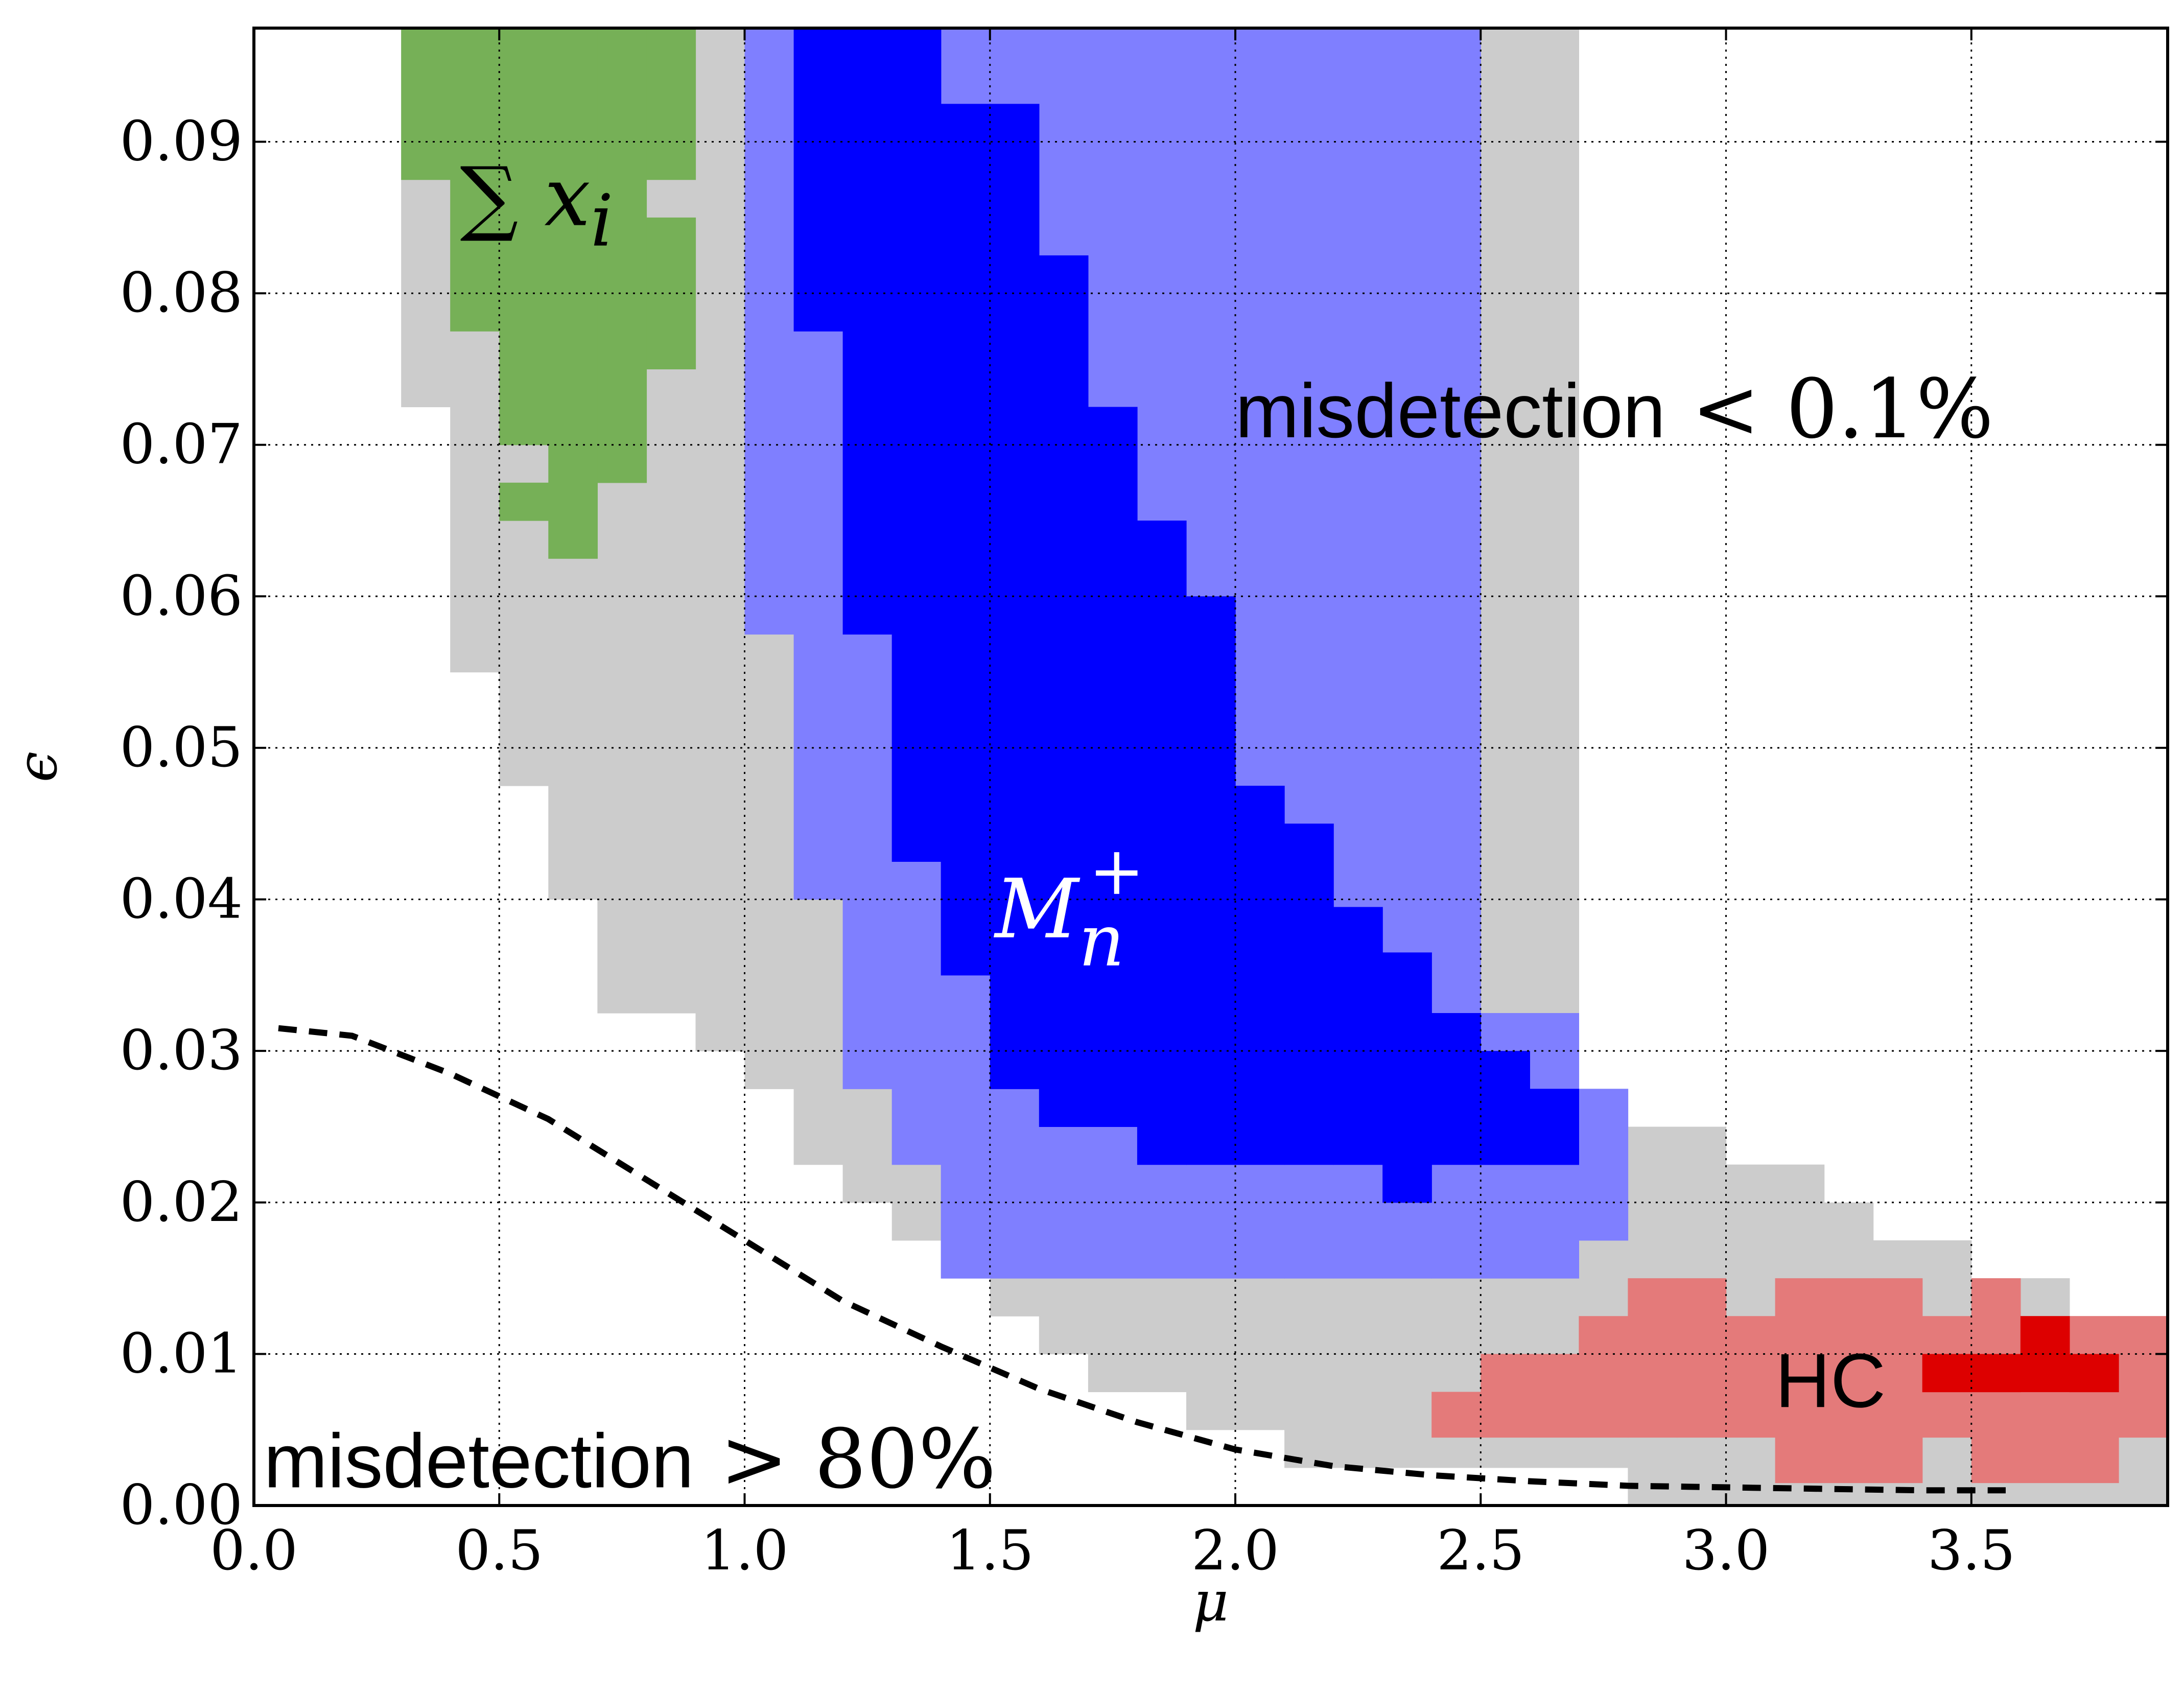 This screenshot has height=1693, width=2184. Describe the element at coordinates (1614, 409) in the screenshot. I see `misdetection-low-label: misdetection < 0.1%` at that location.